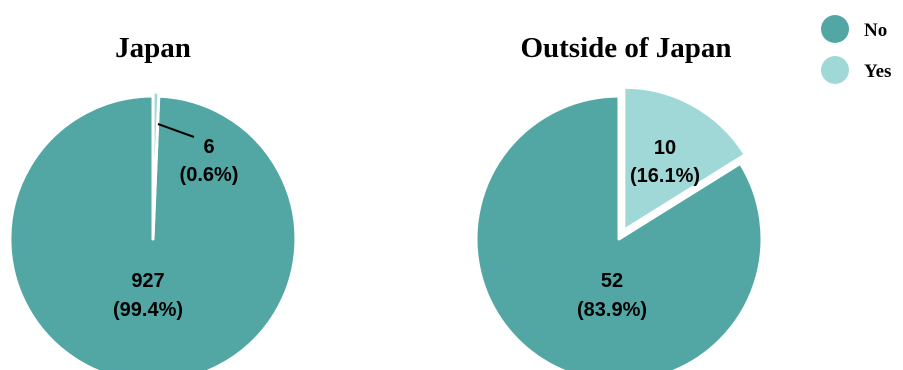  I want to click on data-label-japan-yes-value: 6, so click(208, 147).